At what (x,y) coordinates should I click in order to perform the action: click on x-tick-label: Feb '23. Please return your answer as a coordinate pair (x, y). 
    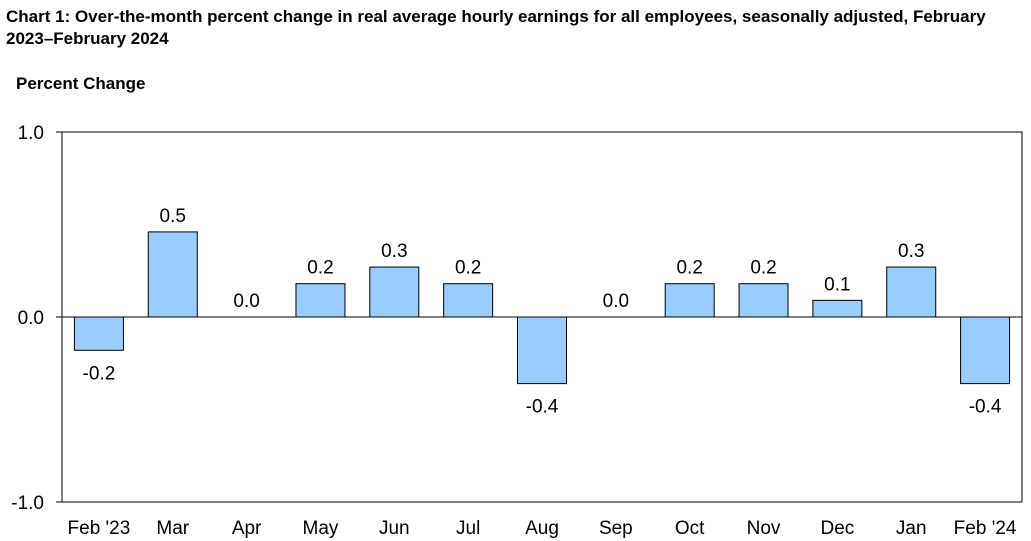
    Looking at the image, I should click on (99, 528).